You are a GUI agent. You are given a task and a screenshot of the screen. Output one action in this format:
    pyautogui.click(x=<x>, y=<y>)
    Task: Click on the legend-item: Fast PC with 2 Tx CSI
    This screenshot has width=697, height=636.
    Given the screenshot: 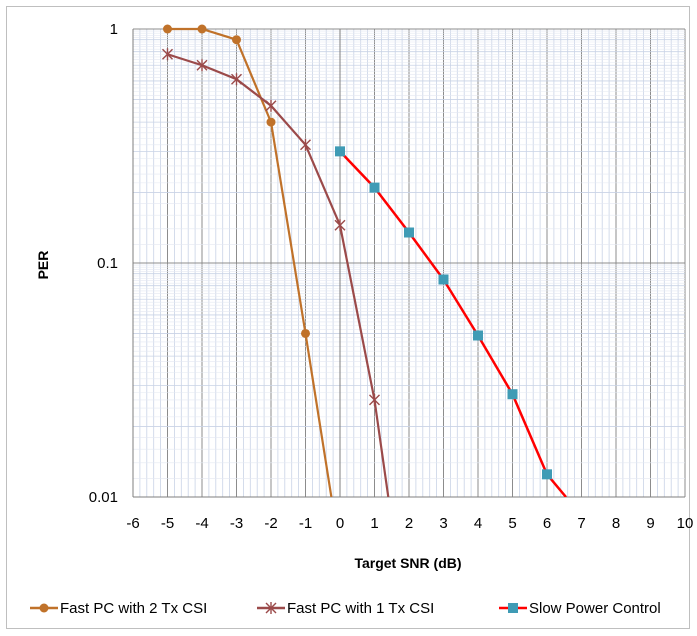 What is the action you would take?
    pyautogui.click(x=118, y=608)
    